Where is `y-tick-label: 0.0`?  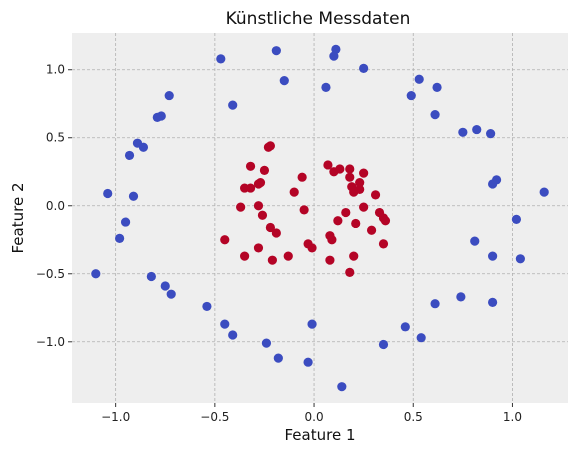 y-tick-label: 0.0 is located at coordinates (55, 206).